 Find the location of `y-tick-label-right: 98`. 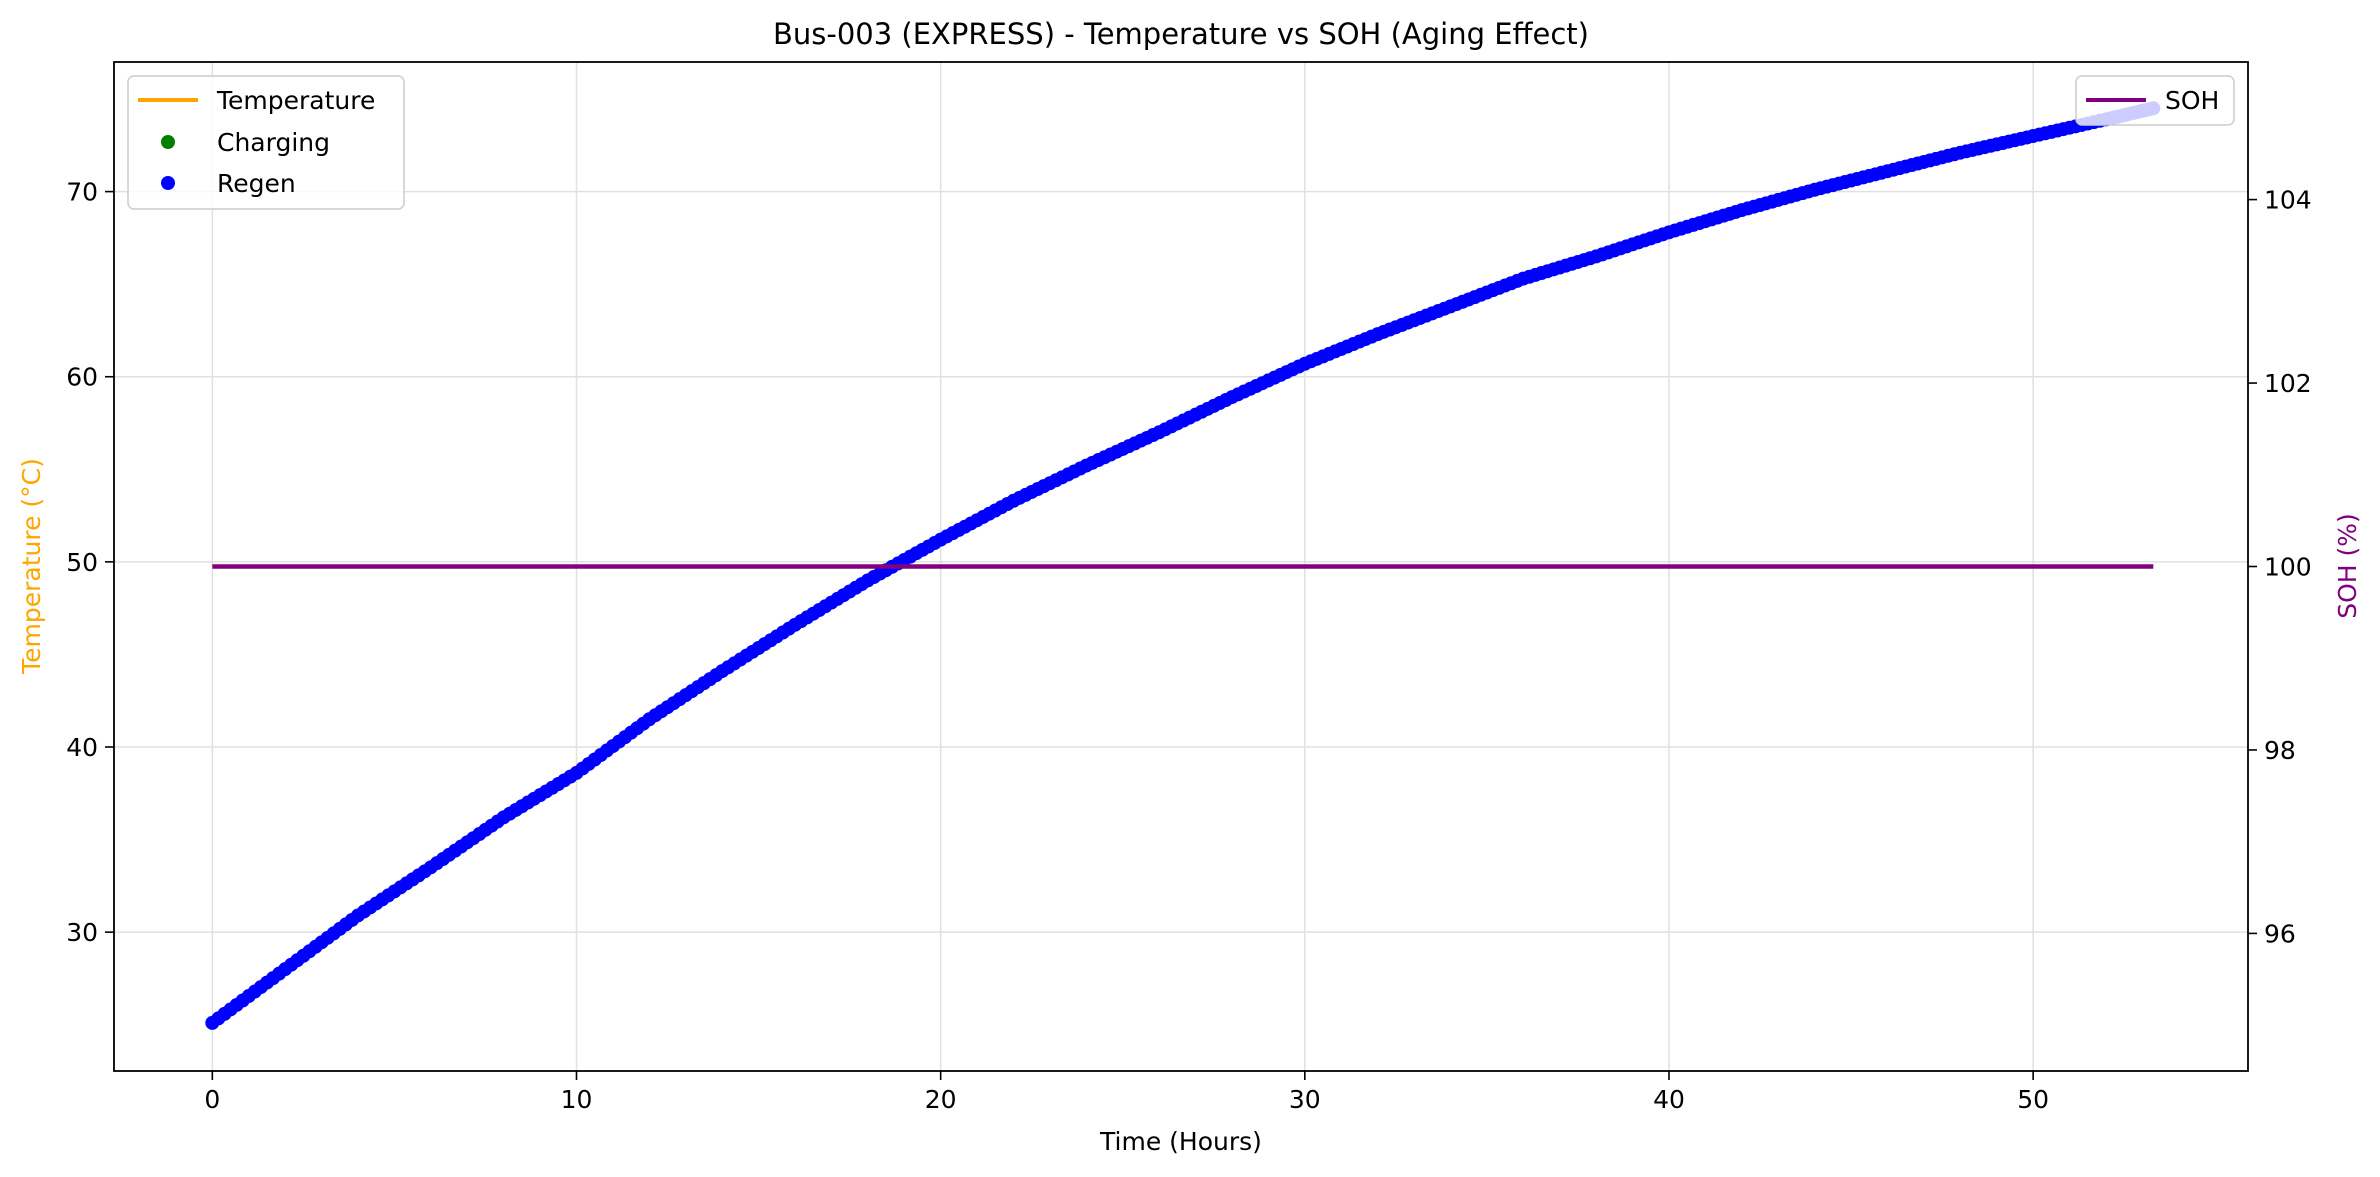

y-tick-label-right: 98 is located at coordinates (2280, 750).